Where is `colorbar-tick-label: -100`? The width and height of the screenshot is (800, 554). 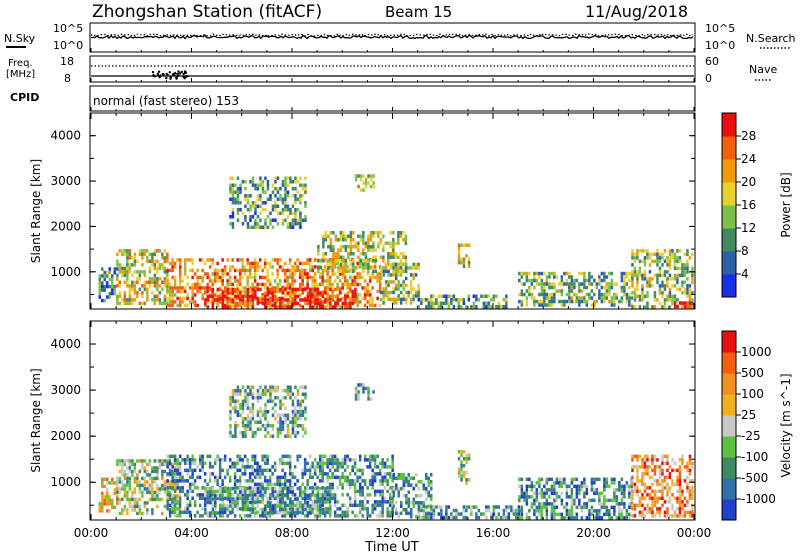 colorbar-tick-label: -100 is located at coordinates (754, 457).